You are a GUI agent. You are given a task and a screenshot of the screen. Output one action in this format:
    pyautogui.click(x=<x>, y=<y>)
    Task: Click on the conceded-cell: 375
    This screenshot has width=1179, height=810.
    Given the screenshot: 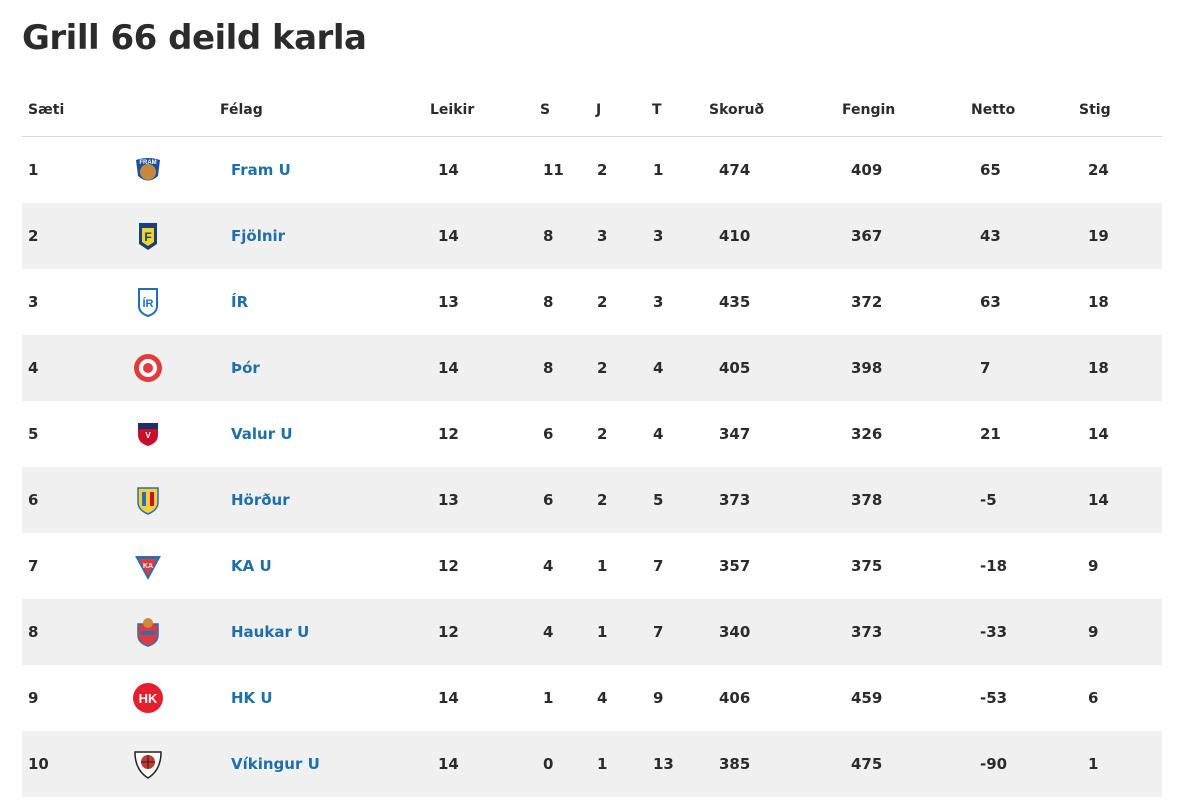 What is the action you would take?
    pyautogui.click(x=867, y=566)
    